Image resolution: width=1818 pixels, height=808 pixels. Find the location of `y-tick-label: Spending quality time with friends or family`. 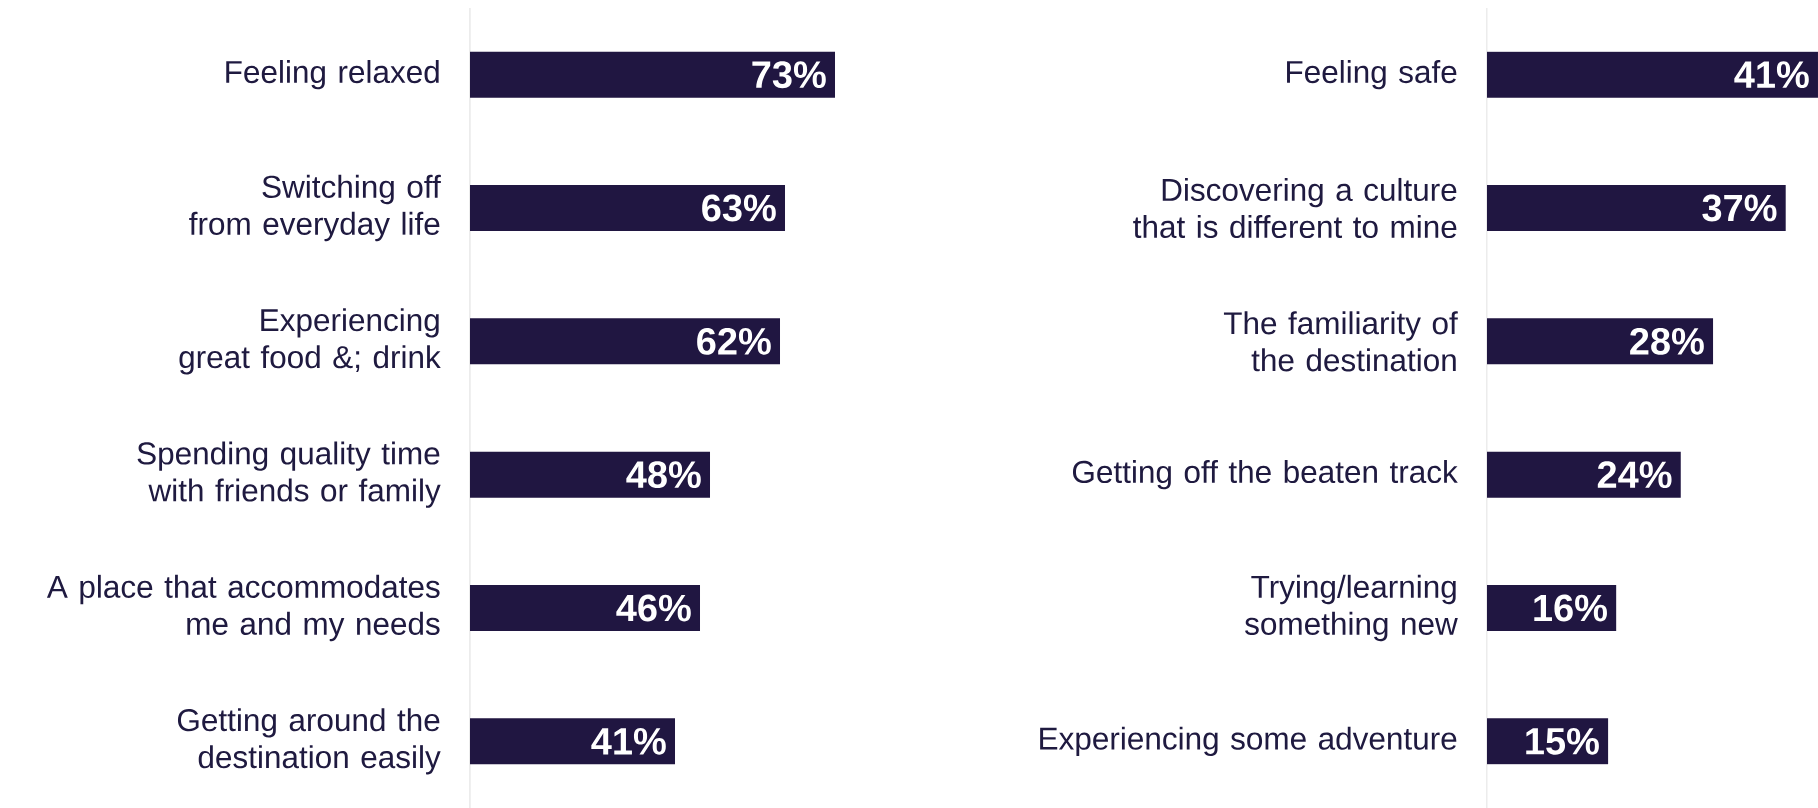

y-tick-label: Spending quality time with friends or family is located at coordinates (289, 474).